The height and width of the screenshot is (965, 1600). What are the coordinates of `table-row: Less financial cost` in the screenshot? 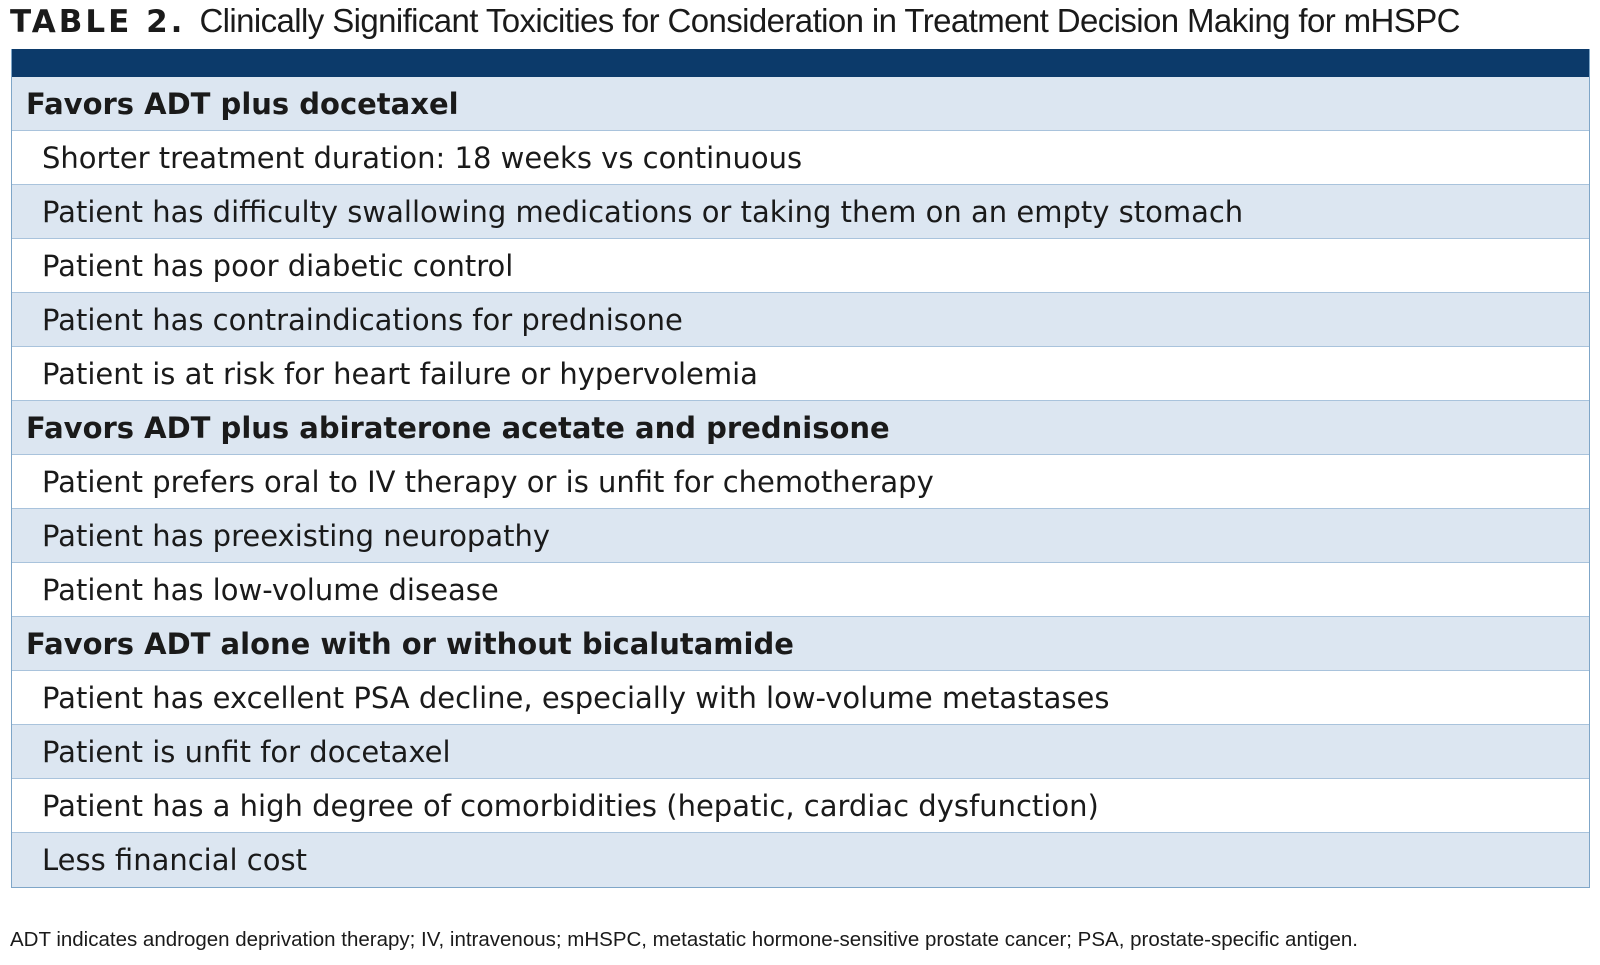 It's located at (800, 860).